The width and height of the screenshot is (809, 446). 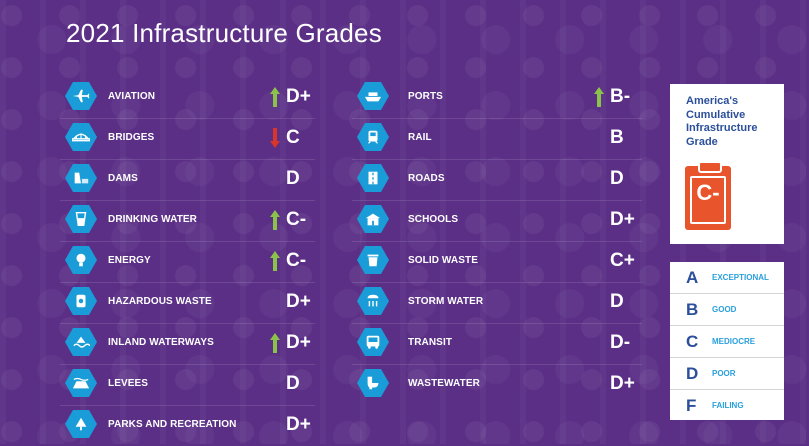 I want to click on legend-row: C MEDIOCRE, so click(x=727, y=342).